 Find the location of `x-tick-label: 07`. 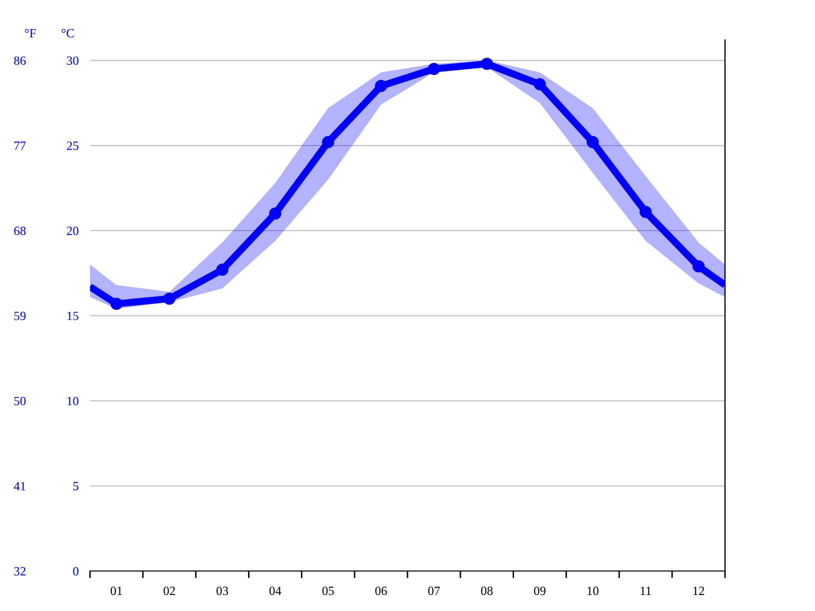

x-tick-label: 07 is located at coordinates (434, 591).